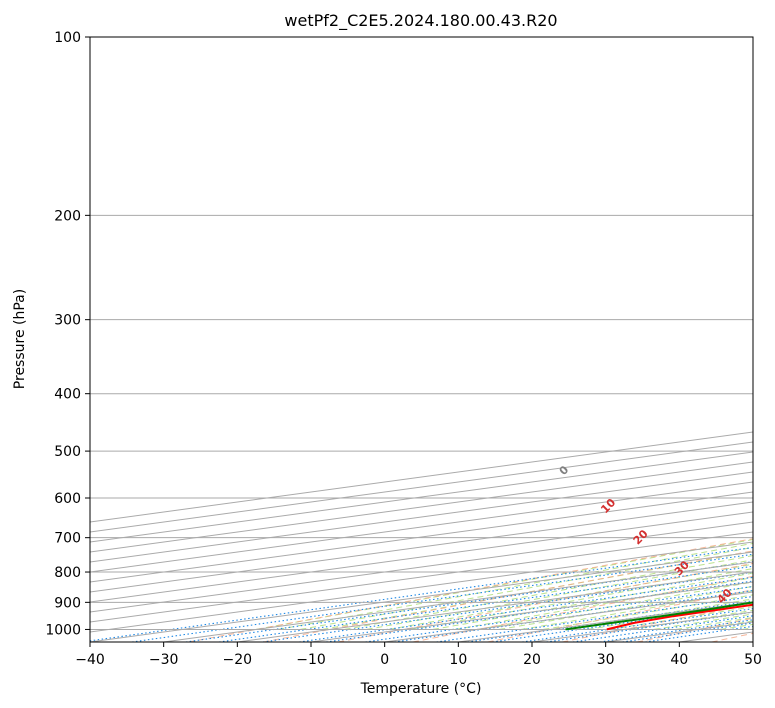 This screenshot has height=708, width=775. What do you see at coordinates (311, 660) in the screenshot?
I see `x-tick-label: −10` at bounding box center [311, 660].